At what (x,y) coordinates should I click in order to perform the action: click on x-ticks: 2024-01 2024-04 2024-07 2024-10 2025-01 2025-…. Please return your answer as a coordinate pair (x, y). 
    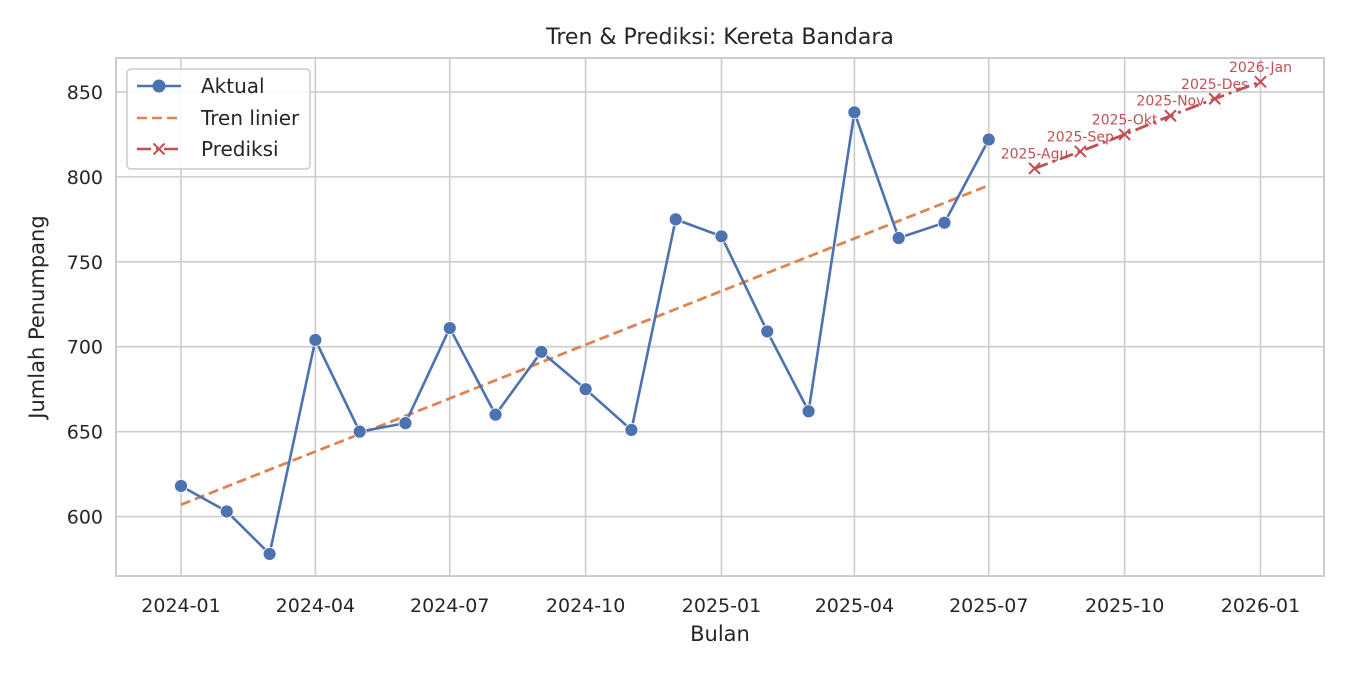
    Looking at the image, I should click on (720, 606).